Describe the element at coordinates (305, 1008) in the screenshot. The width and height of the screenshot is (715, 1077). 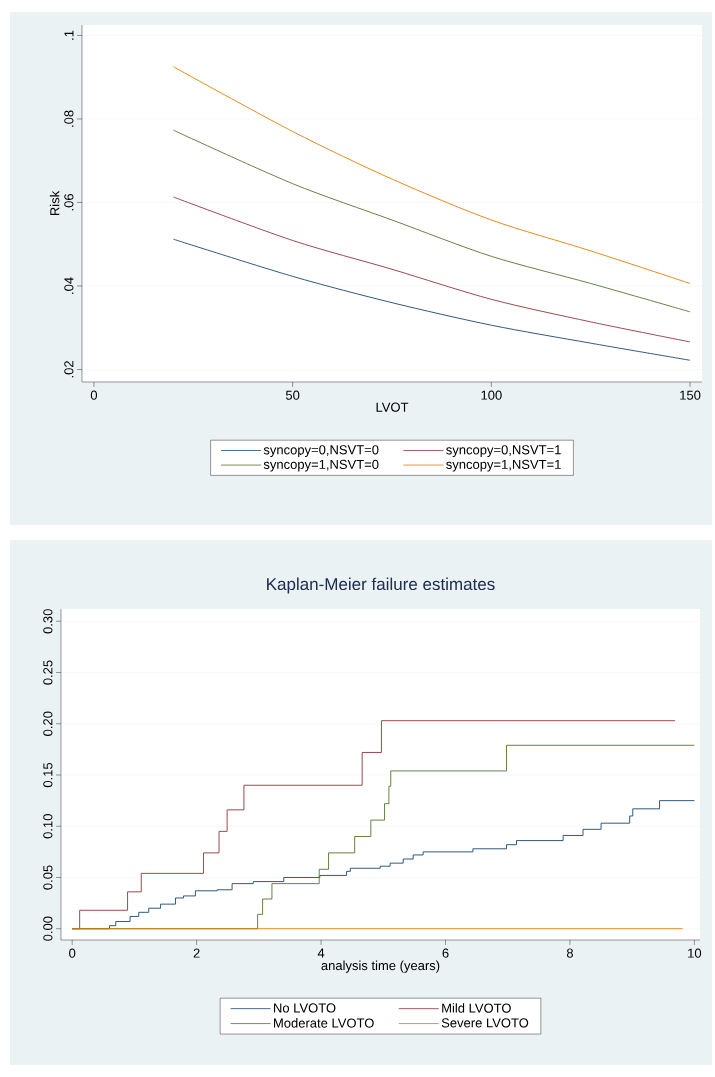
I see `legend-label: No LVOTO` at that location.